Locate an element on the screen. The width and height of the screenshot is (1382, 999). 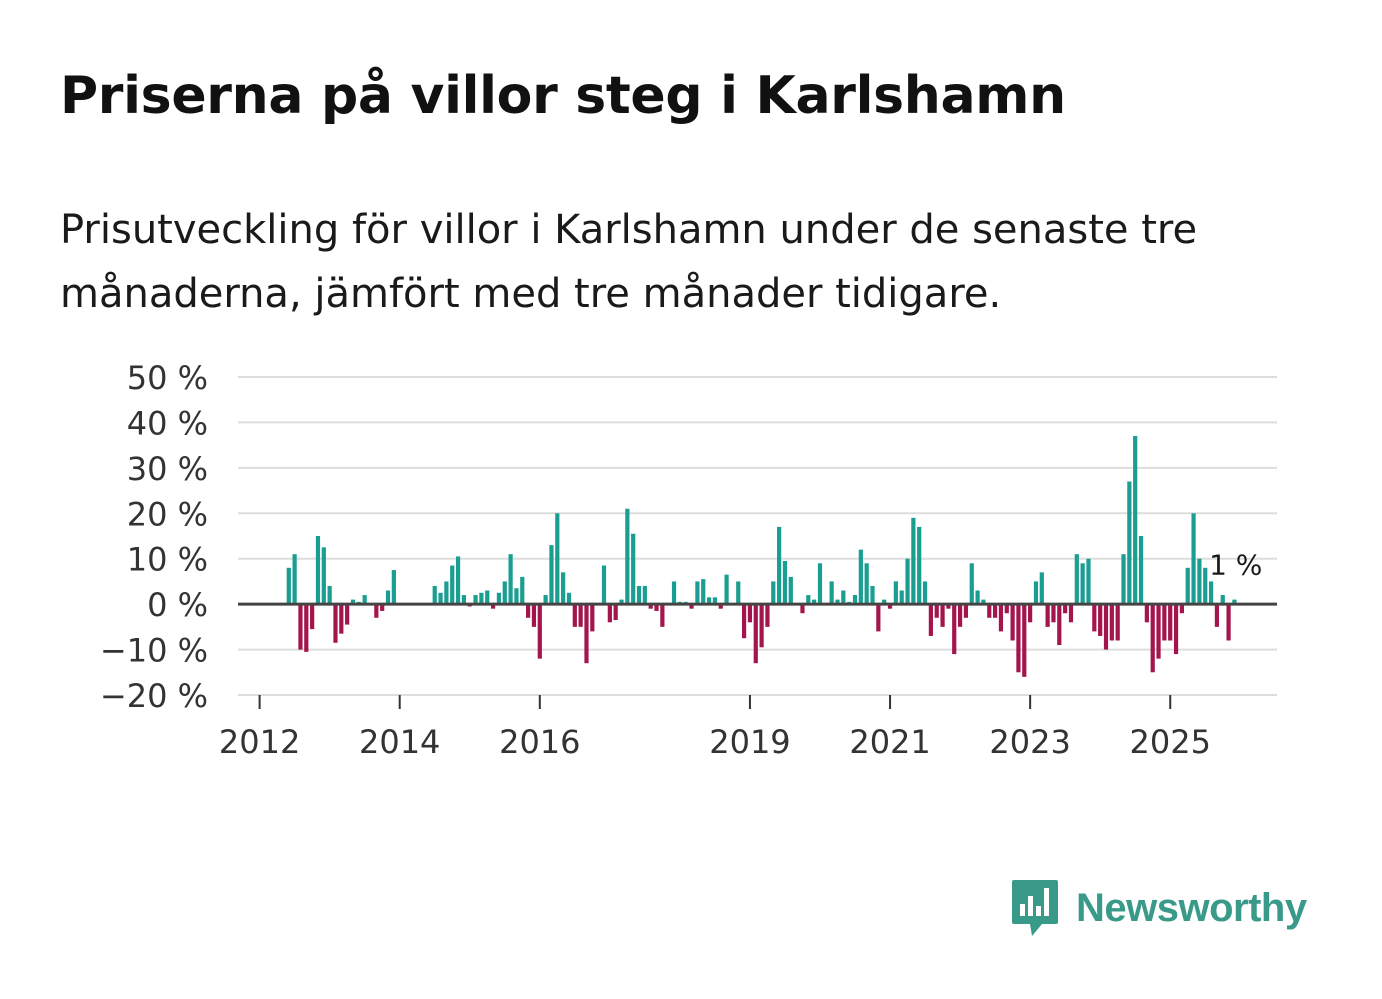
last-value-label: 1 % is located at coordinates (1235, 565).